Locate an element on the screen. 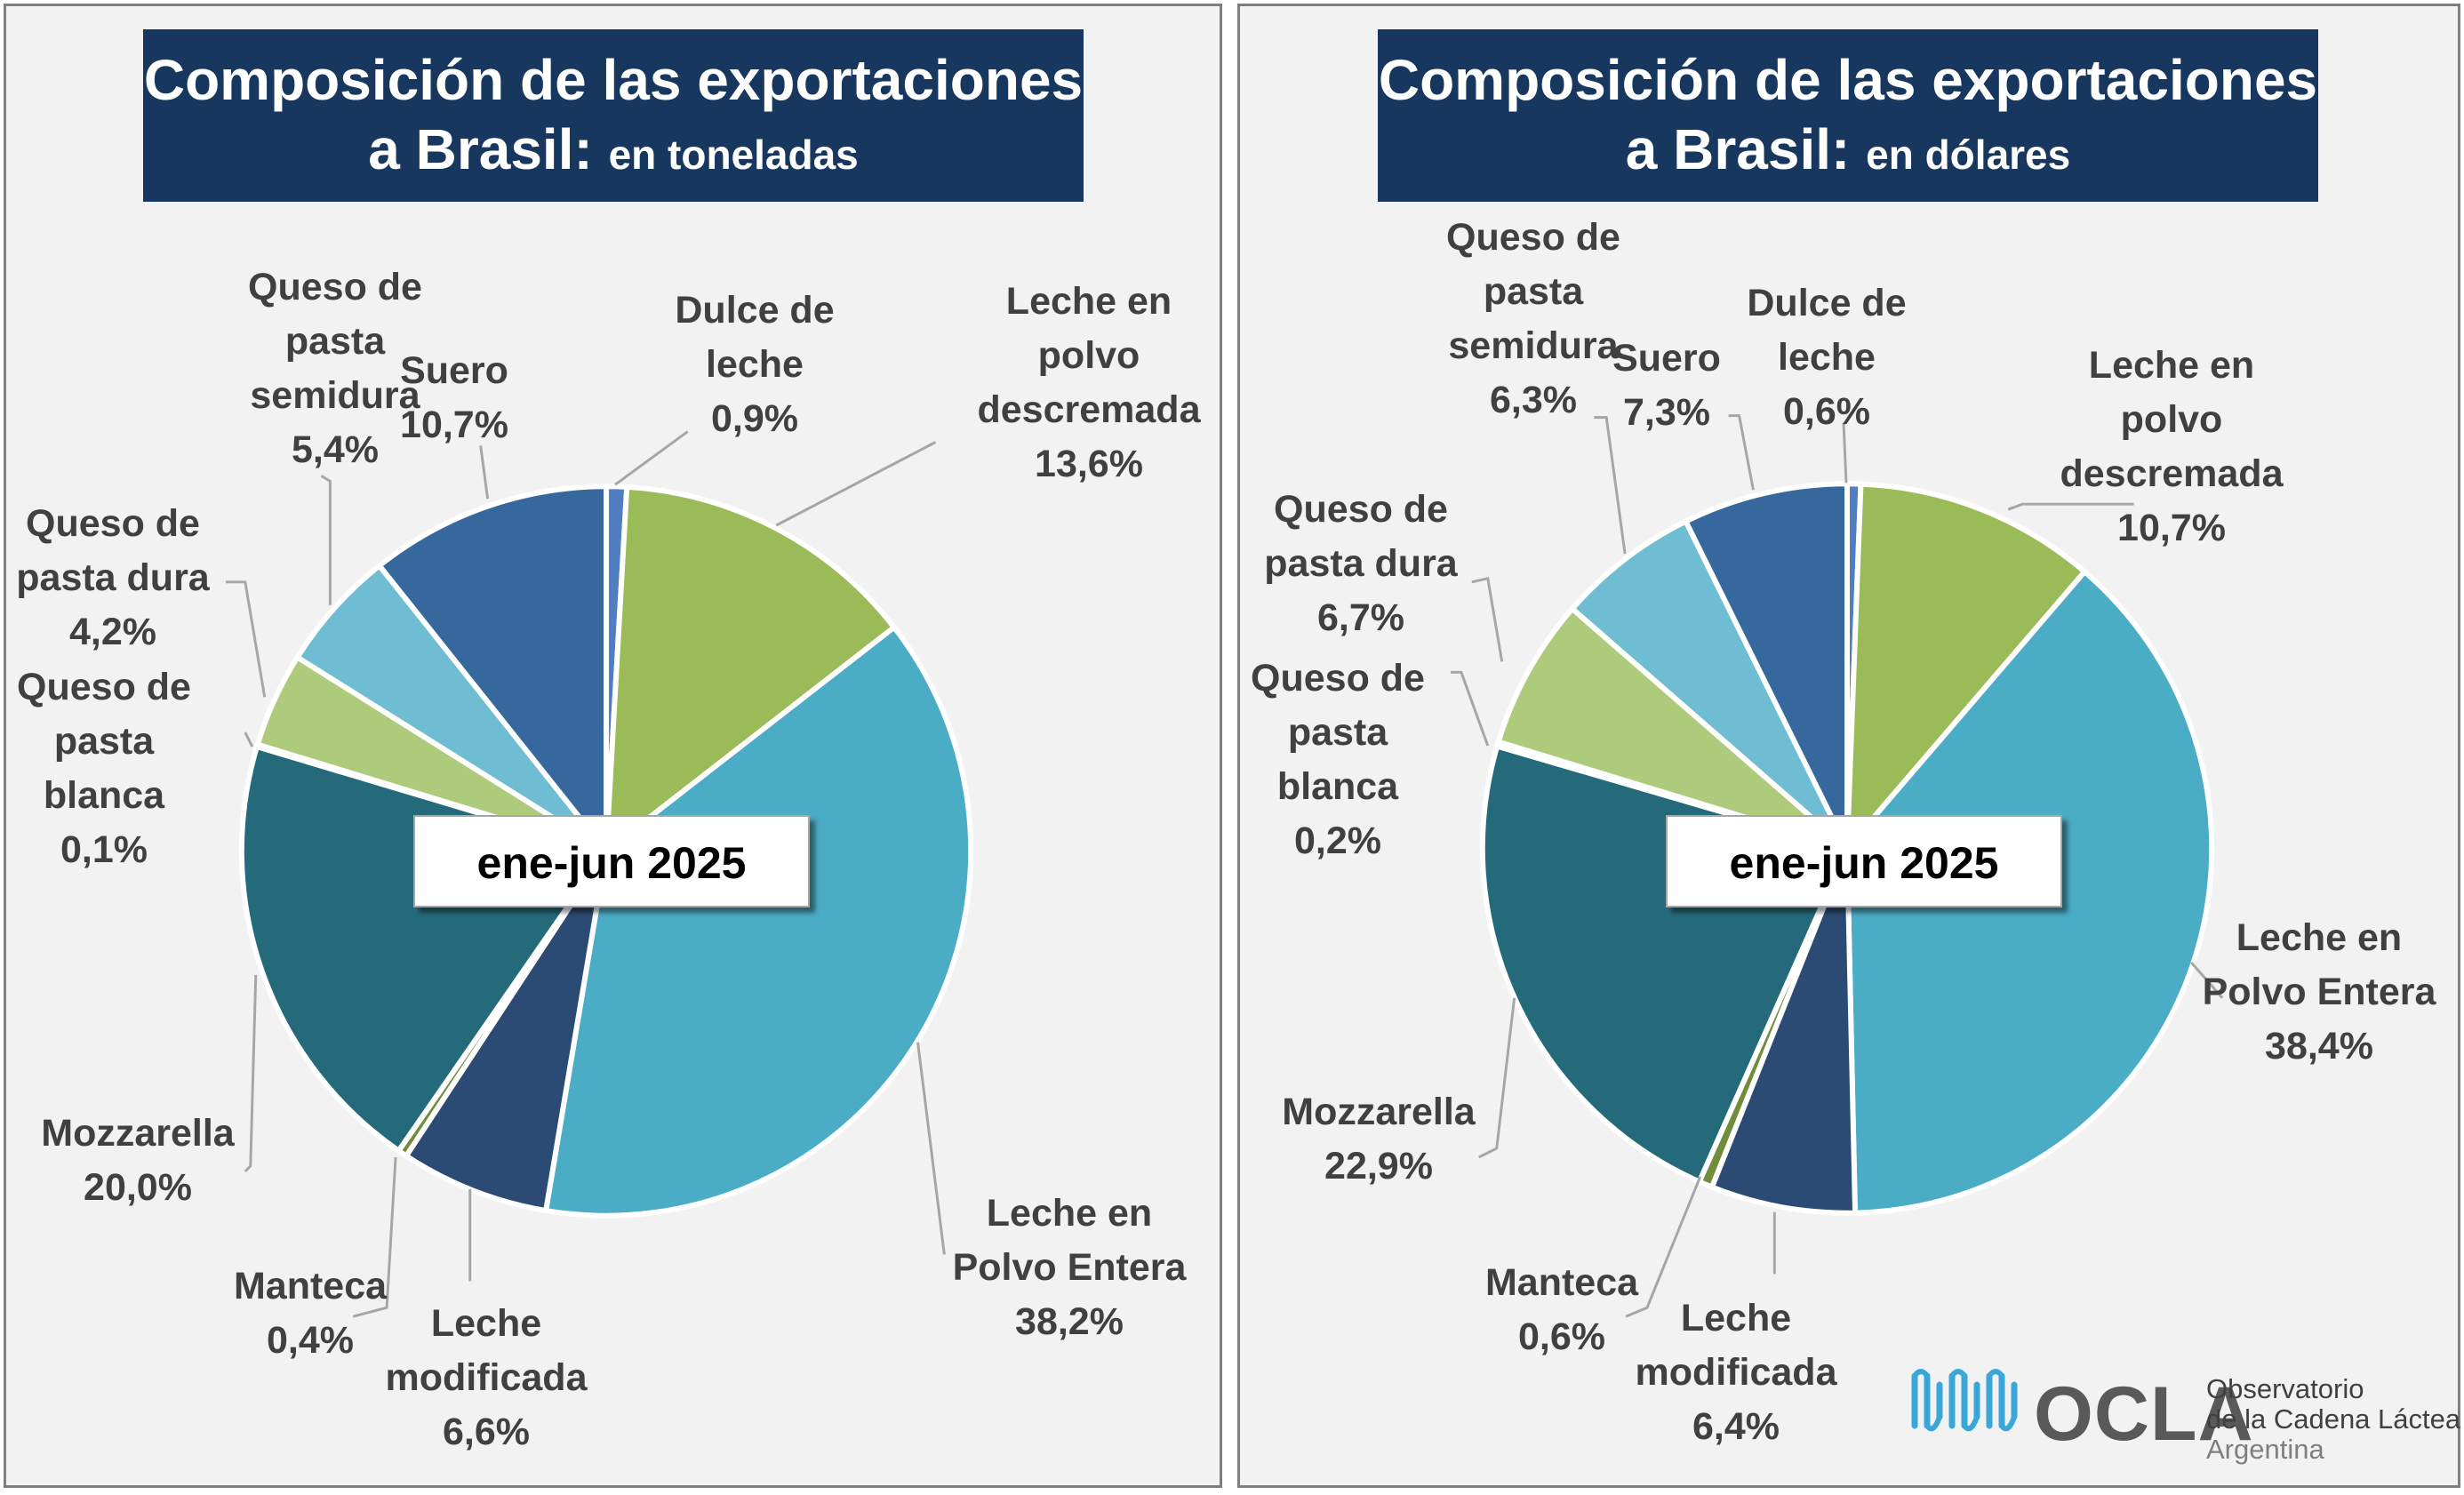 This screenshot has height=1495, width=2464. chart-title-line2: a Brasil: en dólares is located at coordinates (1848, 149).